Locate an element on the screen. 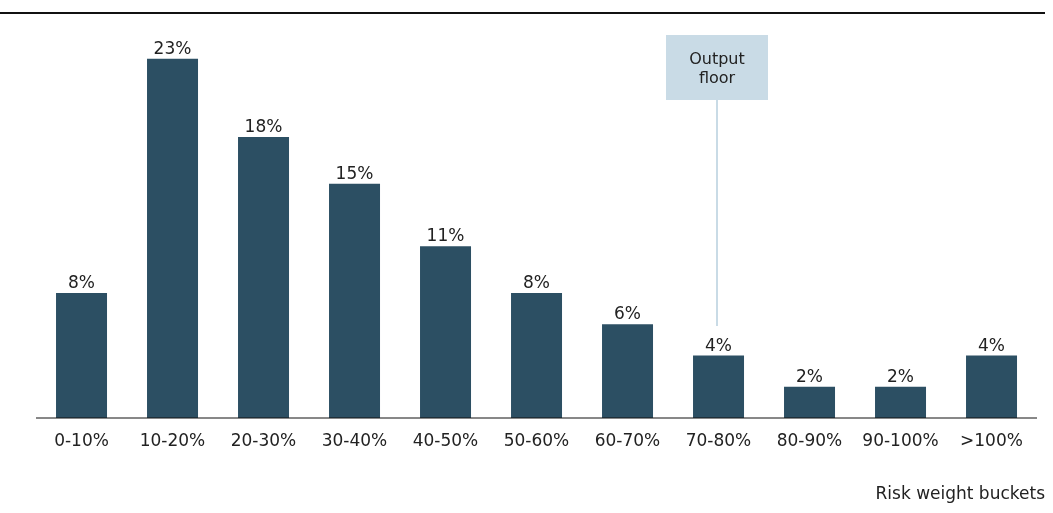  x-tick-label: >100% is located at coordinates (991, 440).